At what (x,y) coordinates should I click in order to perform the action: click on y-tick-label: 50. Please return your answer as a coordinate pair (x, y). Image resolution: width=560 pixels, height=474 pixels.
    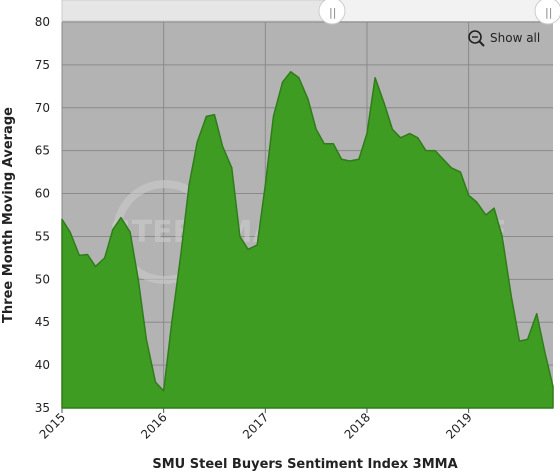
    Looking at the image, I should click on (42, 279).